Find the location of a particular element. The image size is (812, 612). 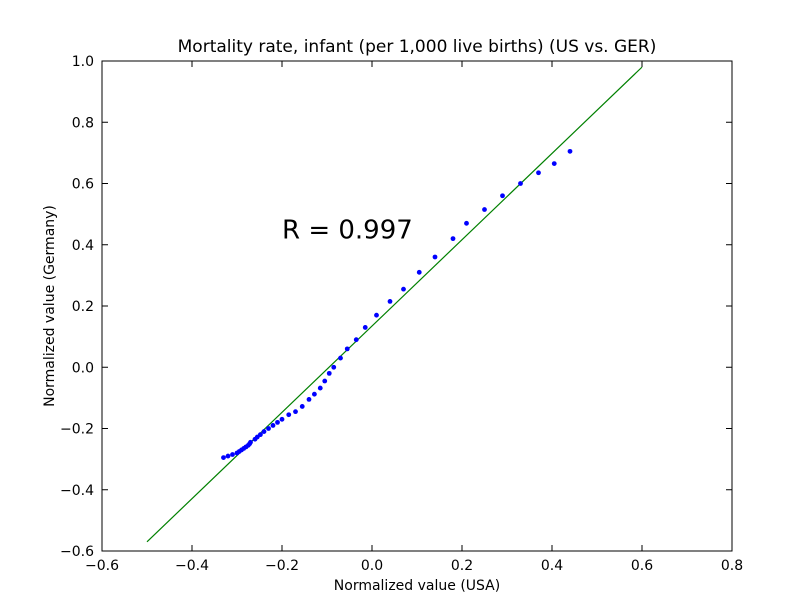

y-tick-label: 0.6 is located at coordinates (83, 185).